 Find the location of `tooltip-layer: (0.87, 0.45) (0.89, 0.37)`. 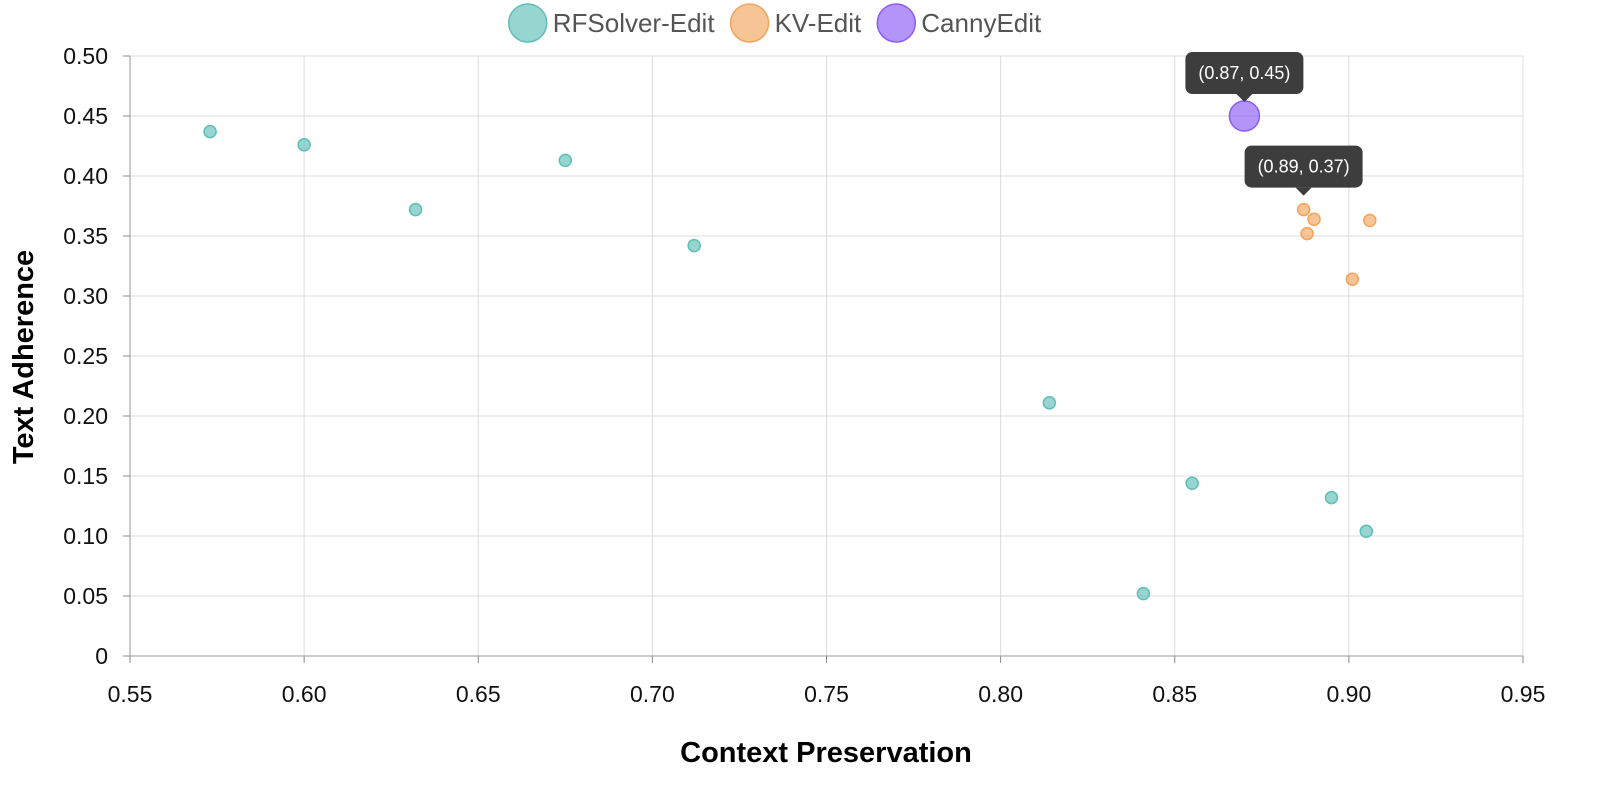

tooltip-layer: (0.87, 0.45) (0.89, 0.37) is located at coordinates (1274, 124).